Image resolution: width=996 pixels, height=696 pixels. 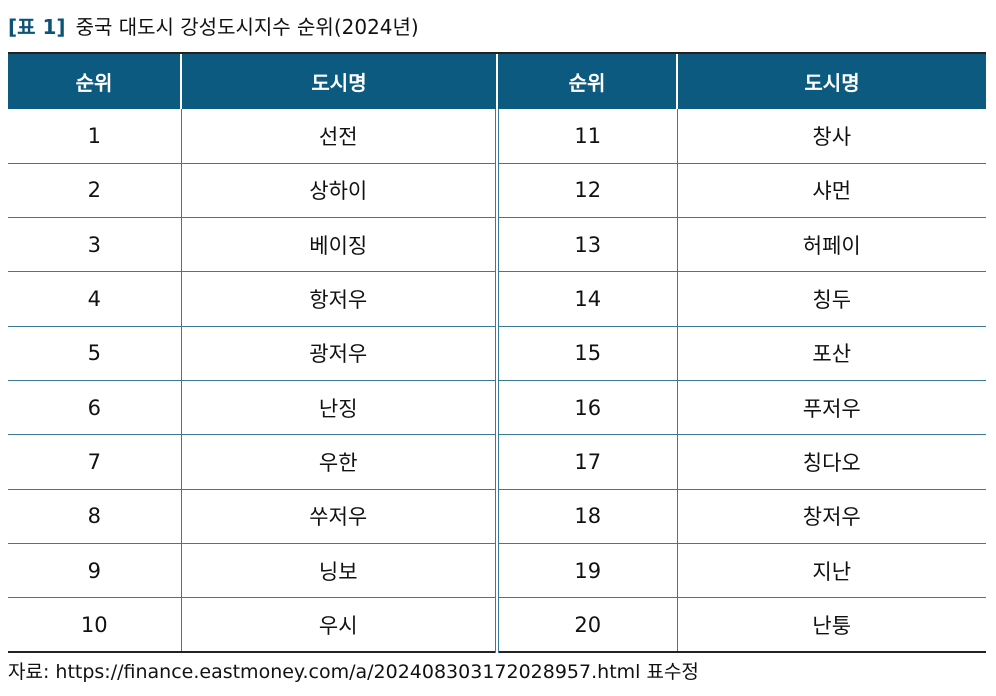 I want to click on rank-cell: 11, so click(x=587, y=136).